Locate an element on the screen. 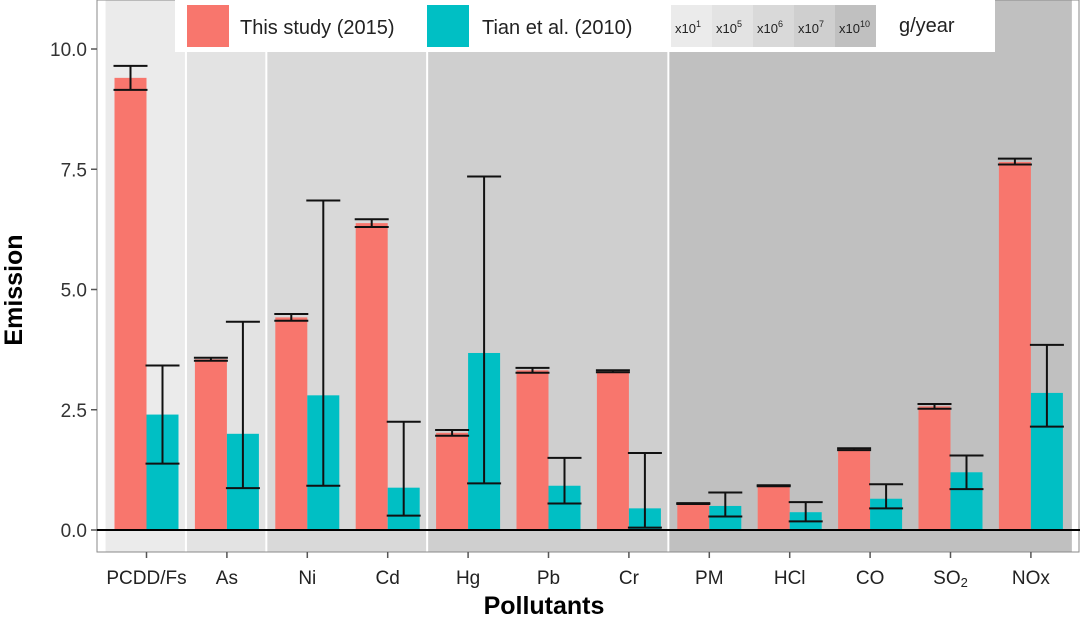 This screenshot has height=617, width=1080. x-tick-label-1: As is located at coordinates (227, 578).